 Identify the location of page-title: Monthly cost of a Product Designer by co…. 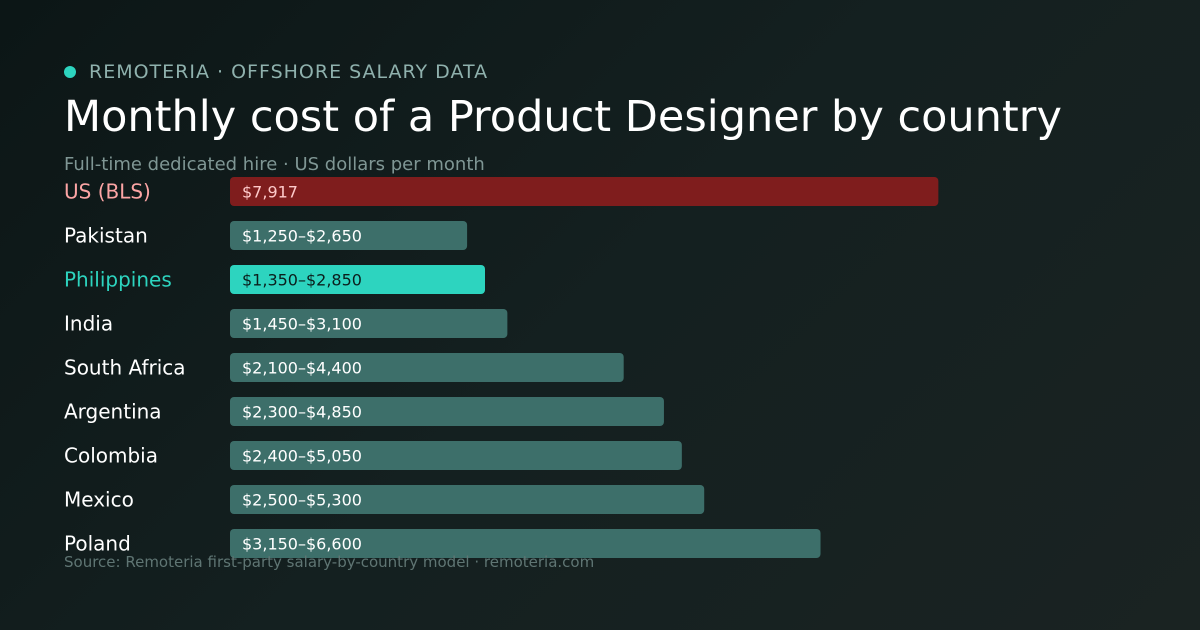
(563, 117).